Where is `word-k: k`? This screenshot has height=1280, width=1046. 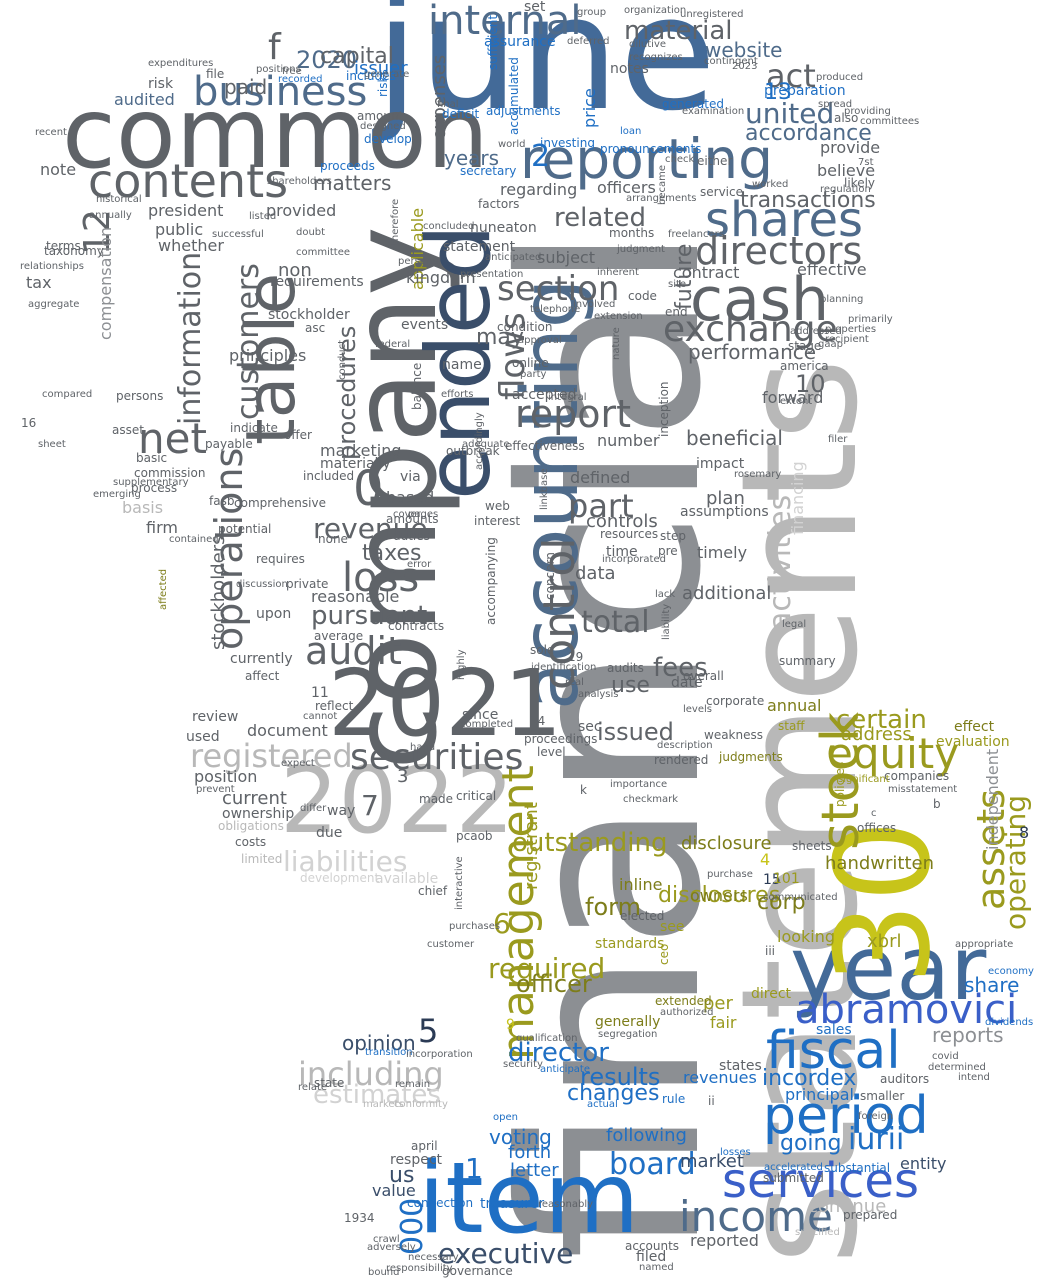
word-k: k is located at coordinates (583, 790).